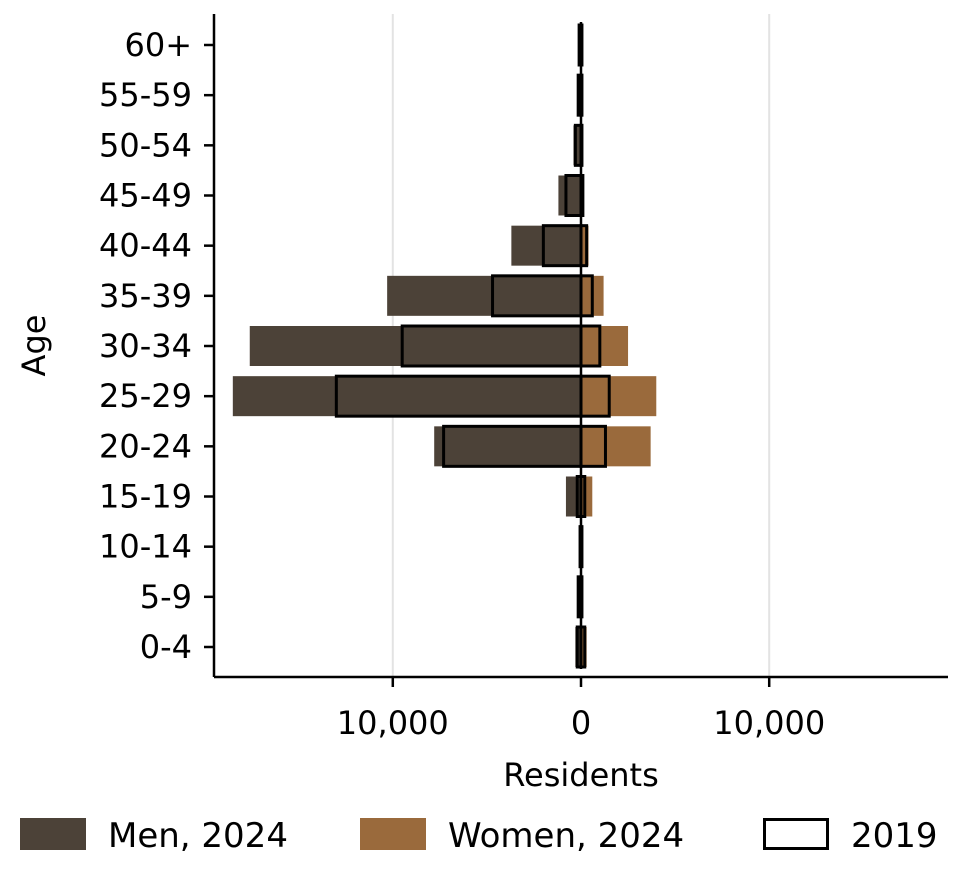 This screenshot has width=962, height=873. I want to click on y-tick-label-40-44: 40-44, so click(145, 246).